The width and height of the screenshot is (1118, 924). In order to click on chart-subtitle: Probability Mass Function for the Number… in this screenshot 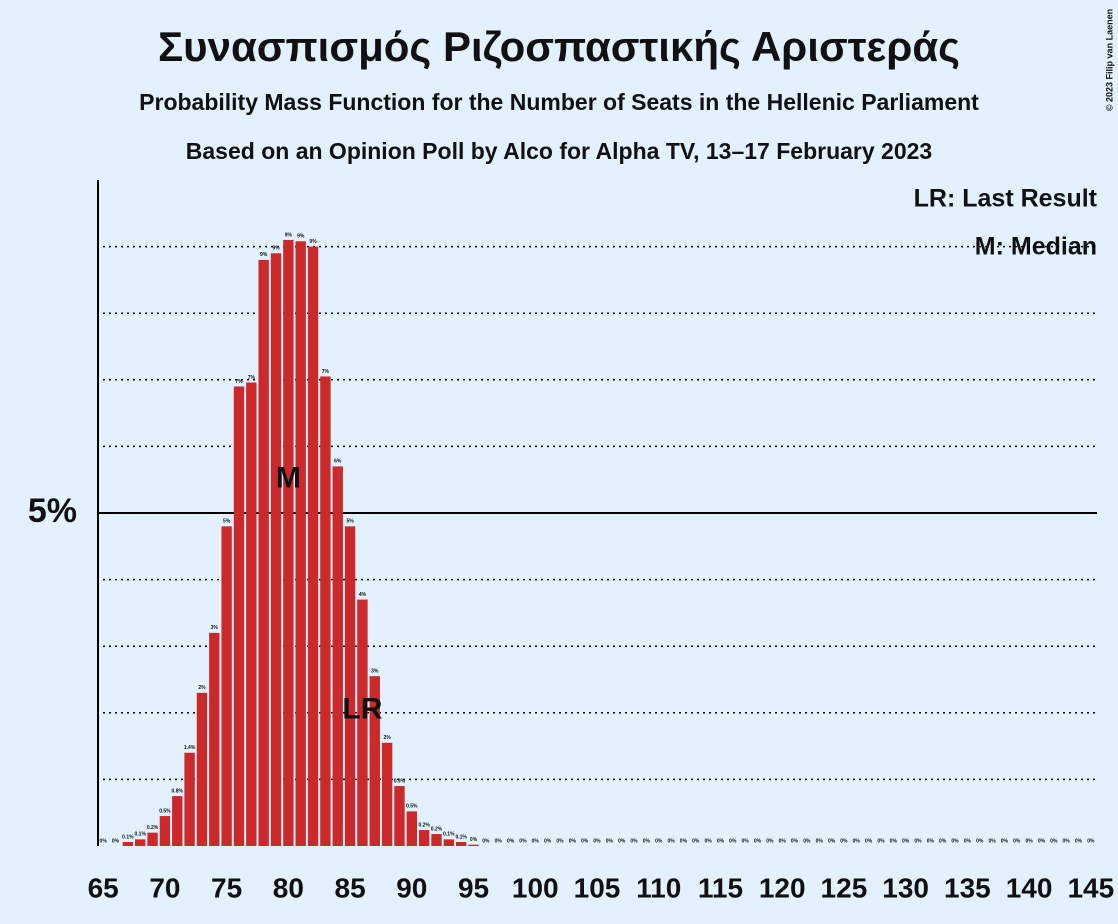, I will do `click(559, 102)`.